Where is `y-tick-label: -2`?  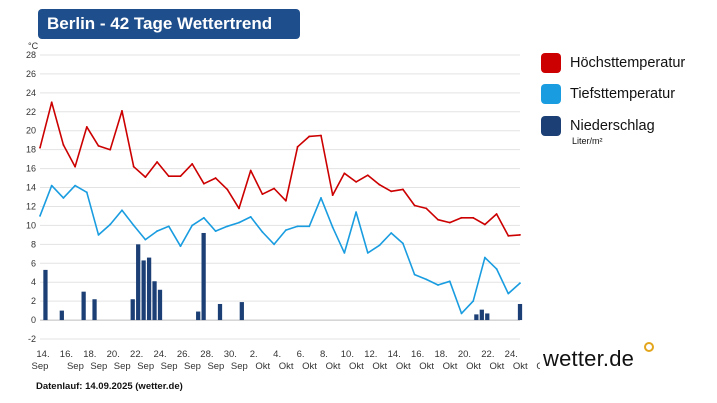 y-tick-label: -2 is located at coordinates (32, 339).